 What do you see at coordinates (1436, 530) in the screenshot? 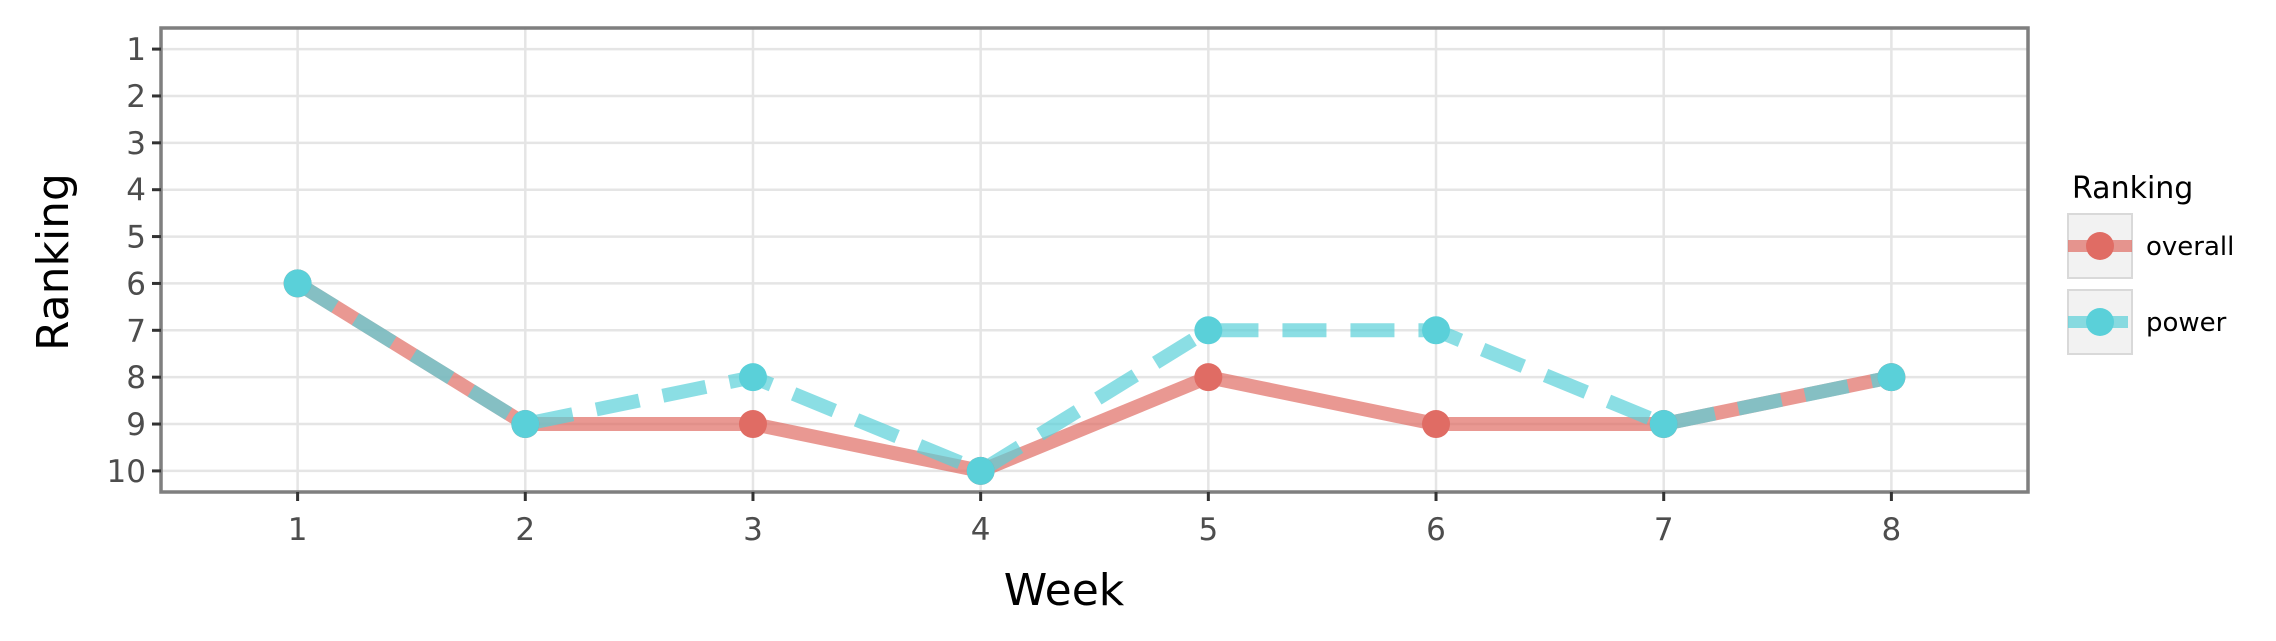
I see `x-tick-label: 6` at bounding box center [1436, 530].